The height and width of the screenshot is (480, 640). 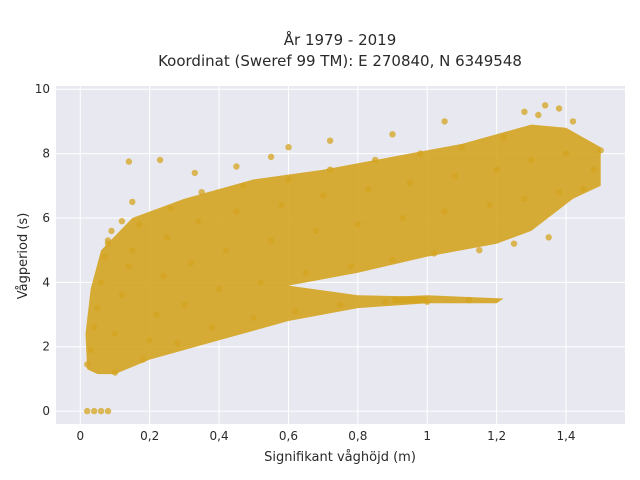 What do you see at coordinates (46, 154) in the screenshot?
I see `y-tick-label: 8` at bounding box center [46, 154].